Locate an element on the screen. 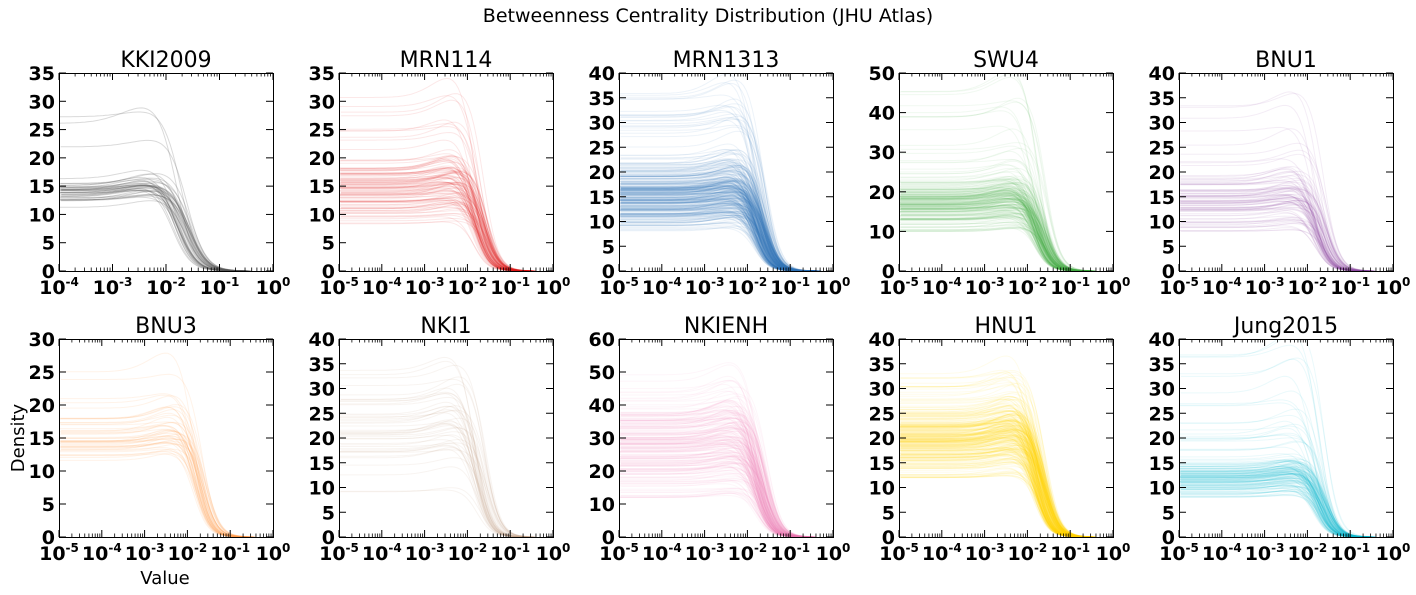  y-tick-label: 25 is located at coordinates (1162, 148).